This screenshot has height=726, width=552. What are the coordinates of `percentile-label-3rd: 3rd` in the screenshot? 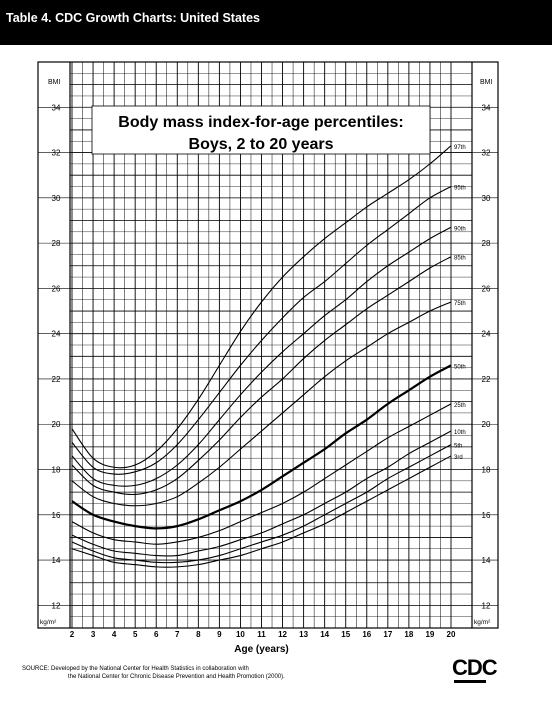 It's located at (458, 458).